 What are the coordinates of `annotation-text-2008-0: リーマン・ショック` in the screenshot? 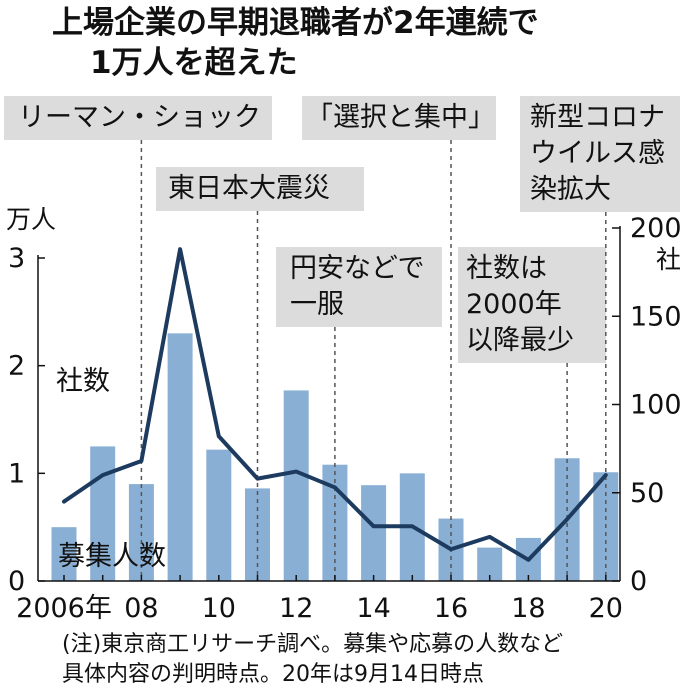 It's located at (139, 117).